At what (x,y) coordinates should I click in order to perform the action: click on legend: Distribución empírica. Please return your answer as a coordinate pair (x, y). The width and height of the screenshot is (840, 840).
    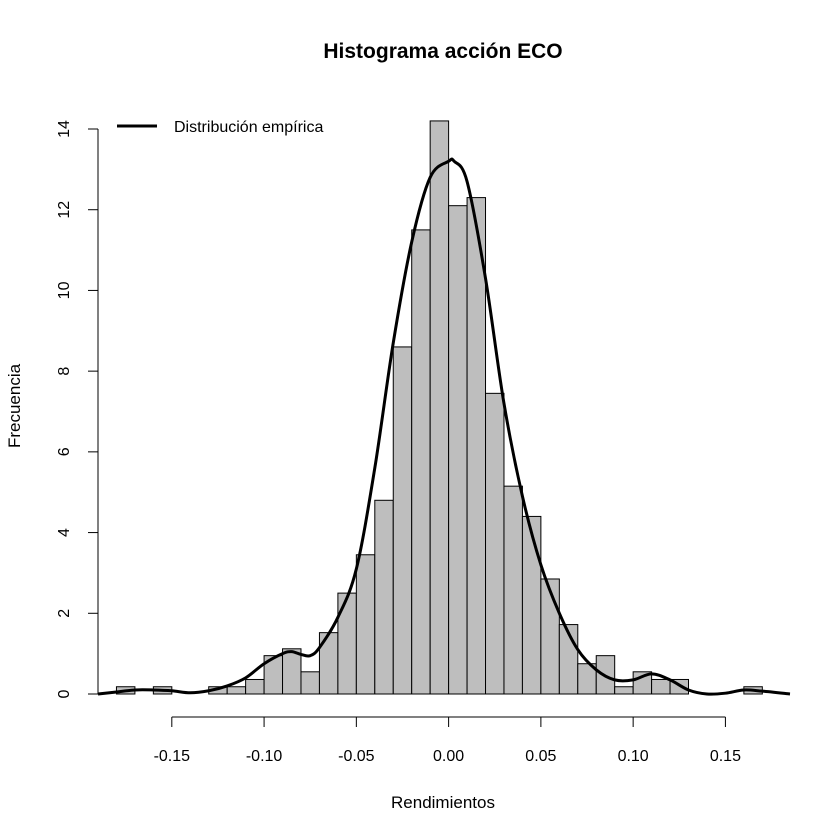
    Looking at the image, I should click on (220, 127).